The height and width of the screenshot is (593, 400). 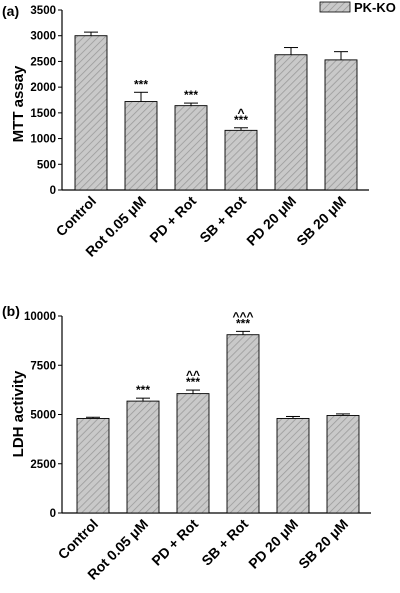 What do you see at coordinates (375, 7) in the screenshot?
I see `legend-label: PK-KO` at bounding box center [375, 7].